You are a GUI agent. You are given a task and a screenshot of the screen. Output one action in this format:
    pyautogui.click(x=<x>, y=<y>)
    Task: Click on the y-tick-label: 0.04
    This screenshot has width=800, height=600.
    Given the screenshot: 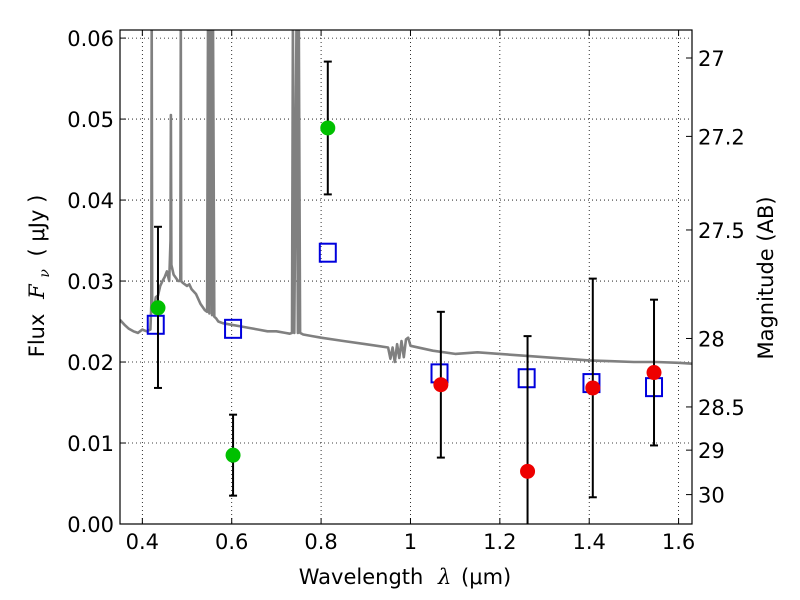 What is the action you would take?
    pyautogui.click(x=90, y=201)
    